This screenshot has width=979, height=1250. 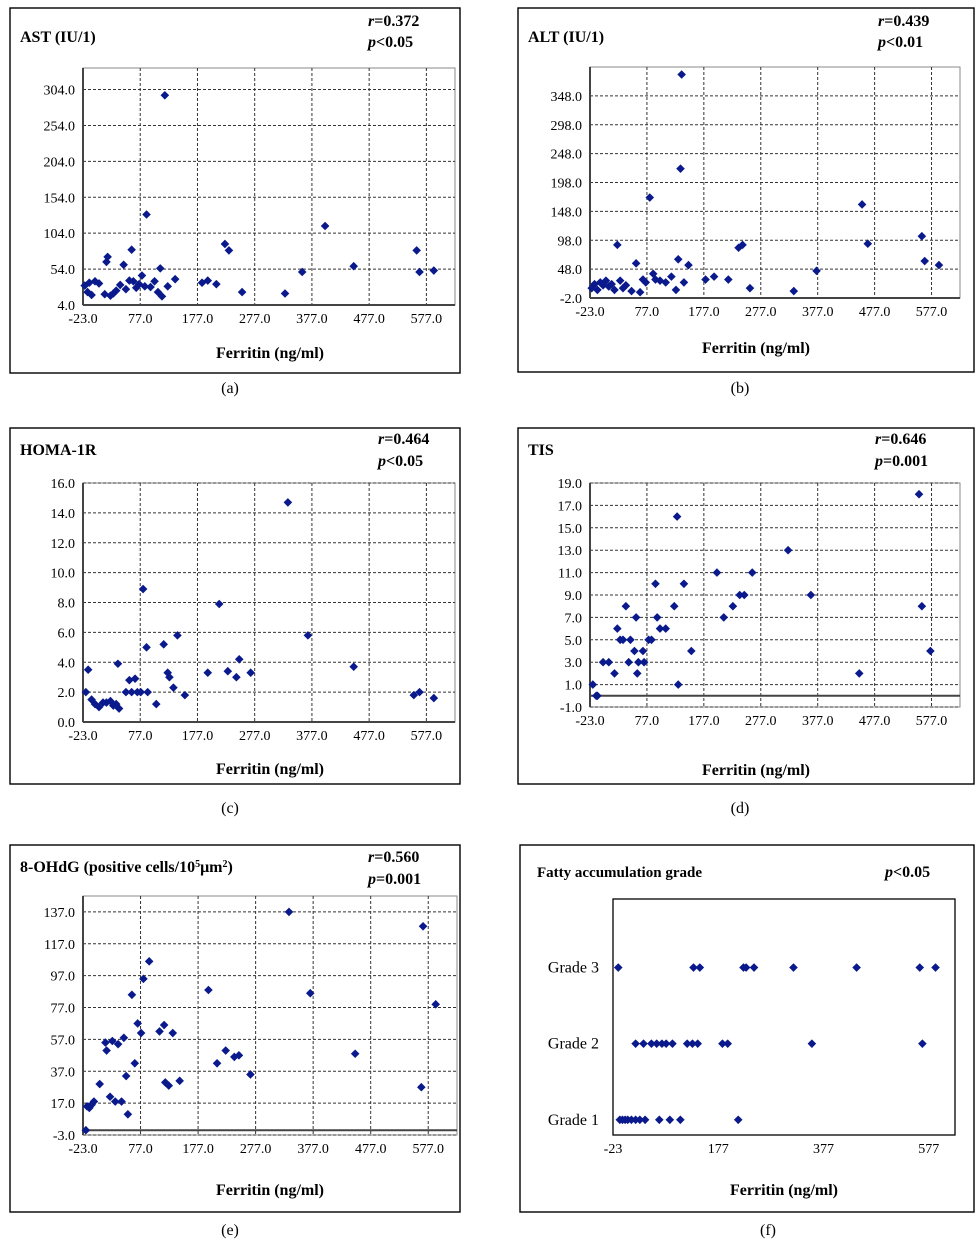 What do you see at coordinates (784, 1017) in the screenshot?
I see `plot-area` at bounding box center [784, 1017].